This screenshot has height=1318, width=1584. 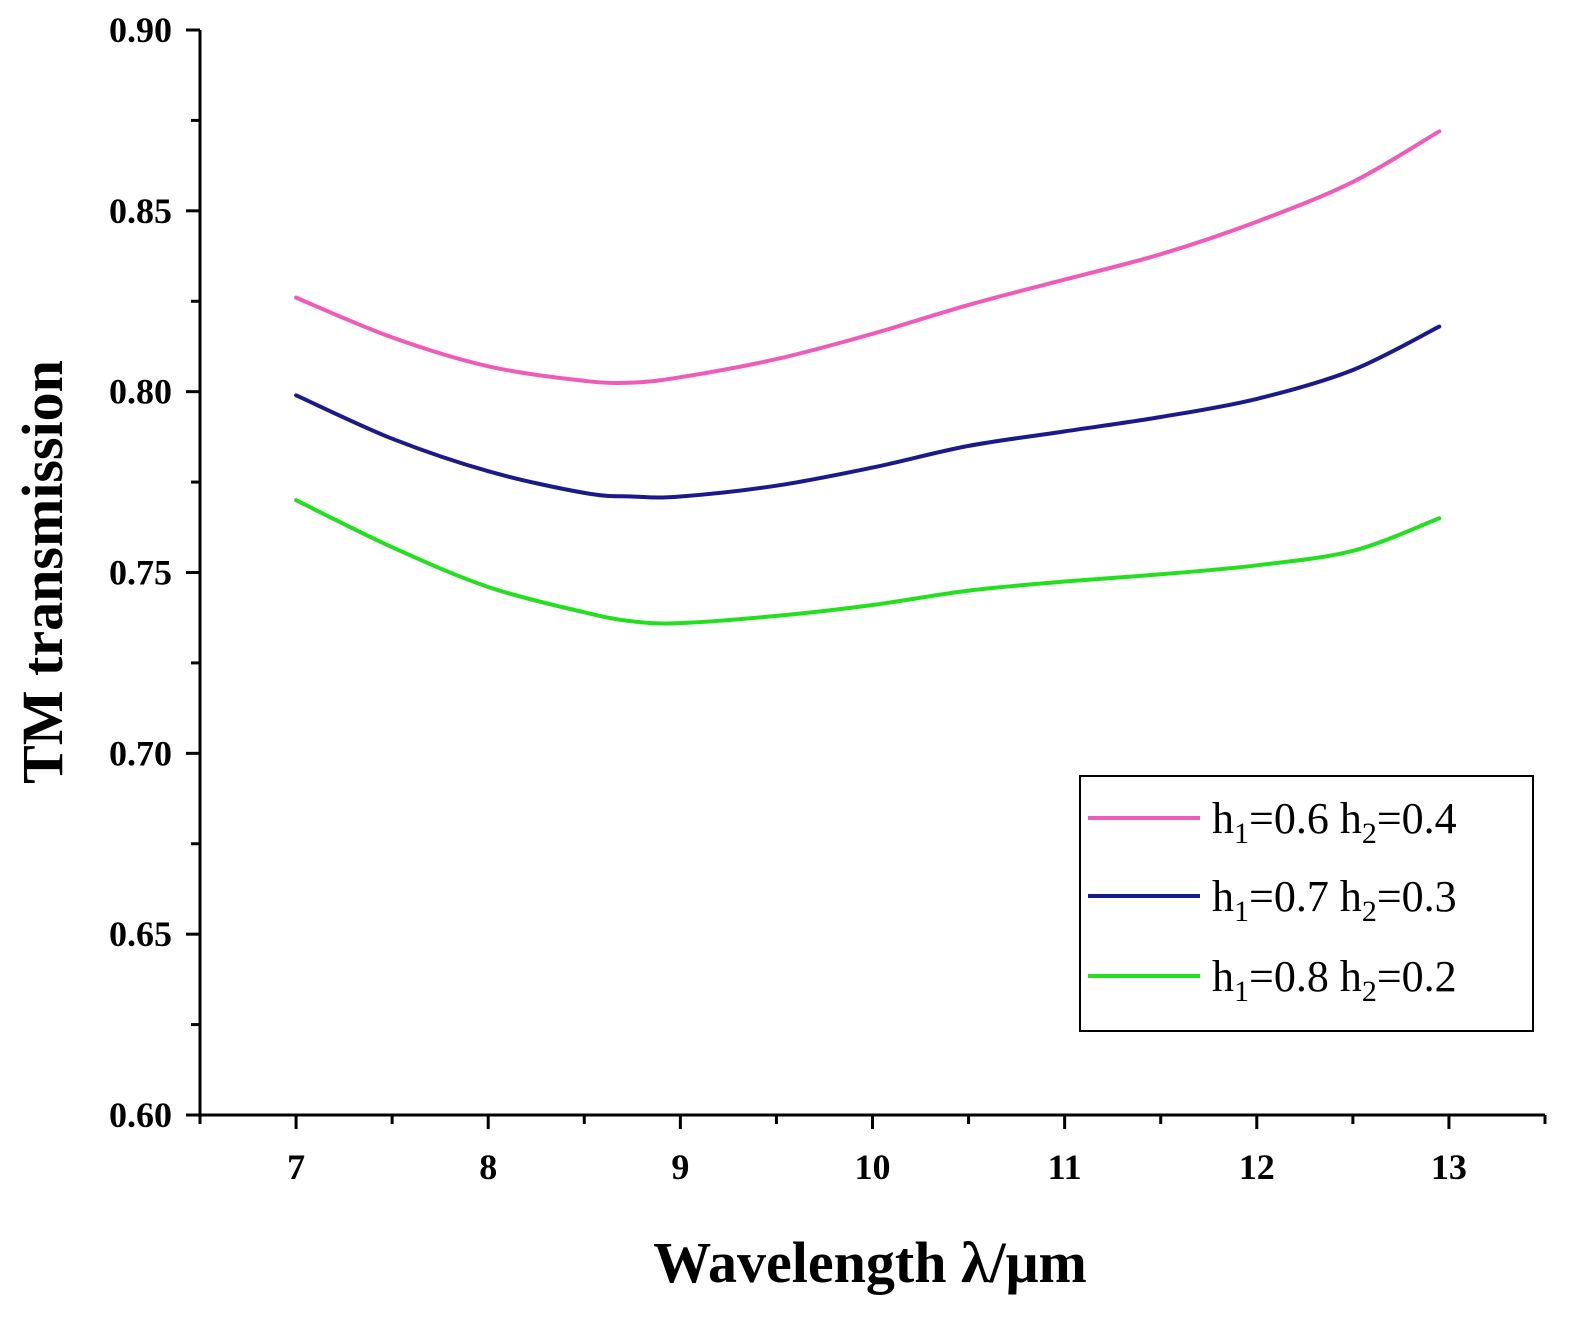 What do you see at coordinates (140, 211) in the screenshot?
I see `y-tick-label: 0.85` at bounding box center [140, 211].